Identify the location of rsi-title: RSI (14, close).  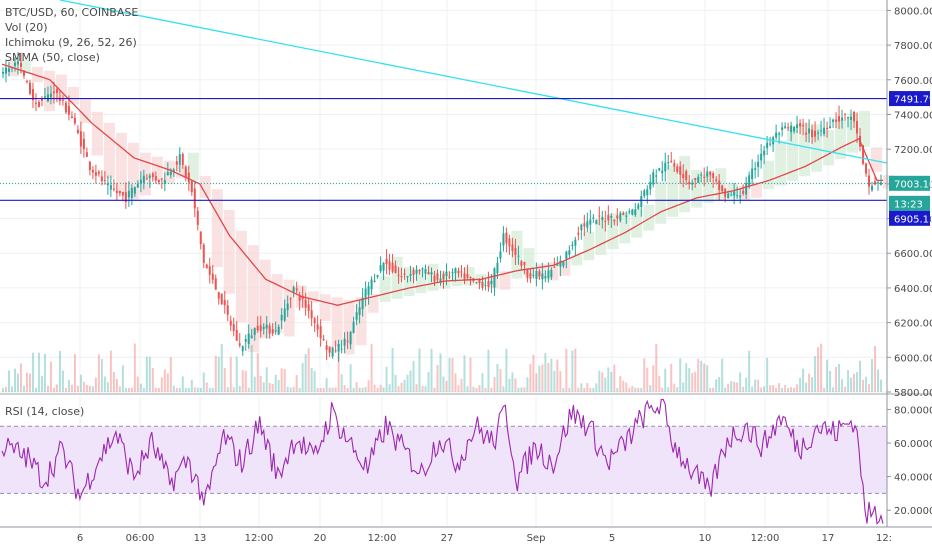
(45, 411).